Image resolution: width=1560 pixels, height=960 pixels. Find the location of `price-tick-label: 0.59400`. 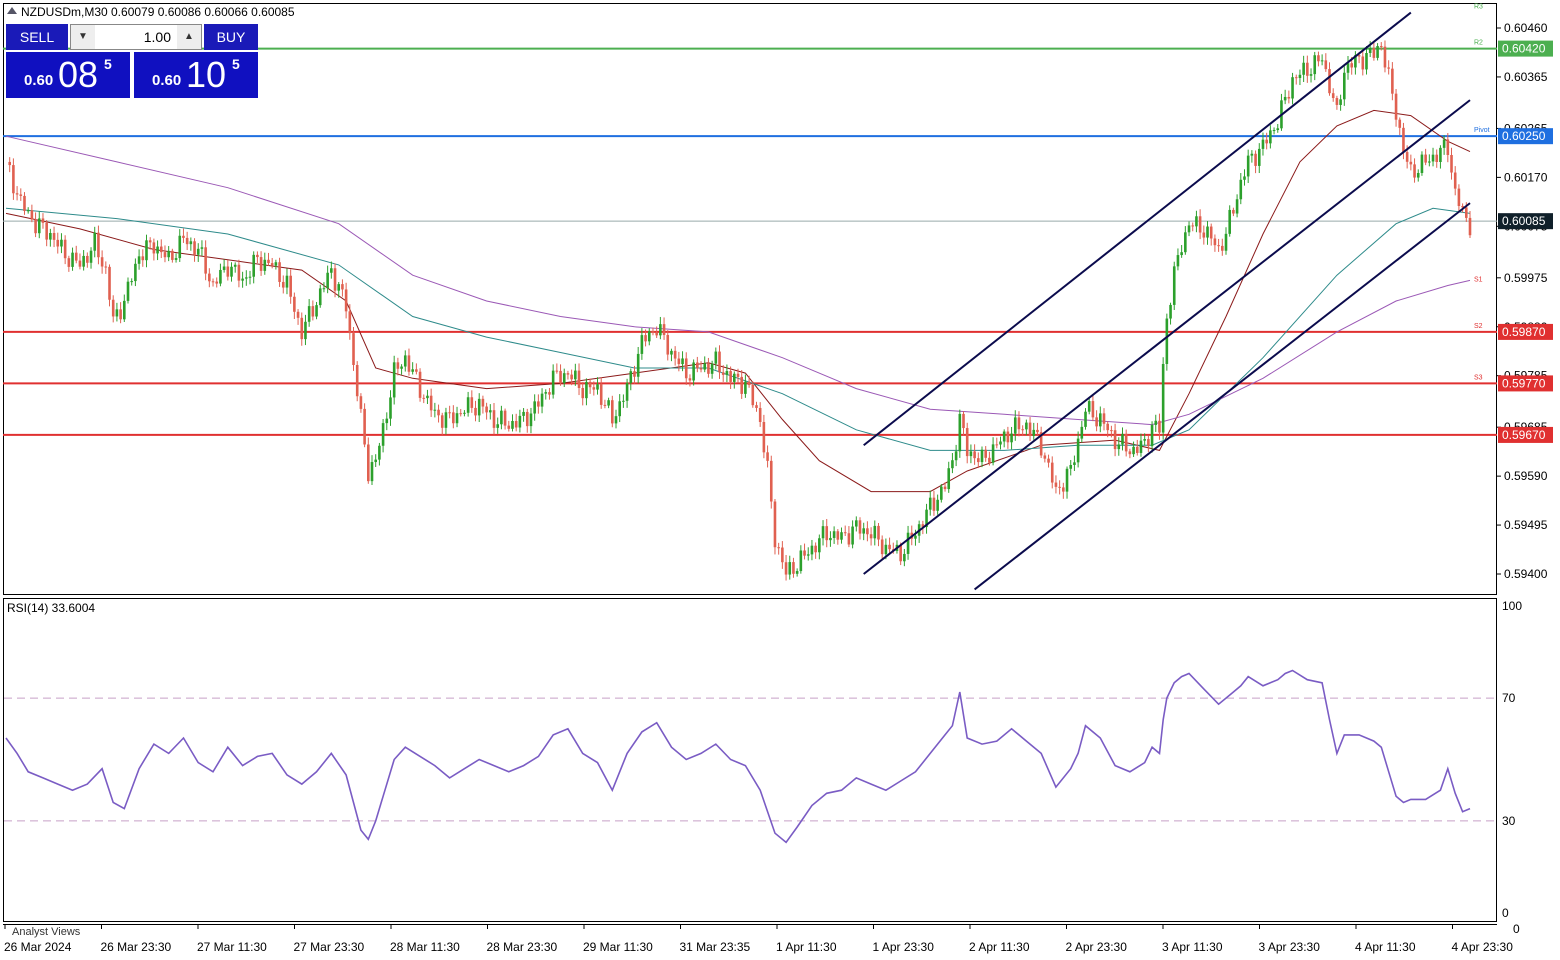

price-tick-label: 0.59400 is located at coordinates (1526, 574).